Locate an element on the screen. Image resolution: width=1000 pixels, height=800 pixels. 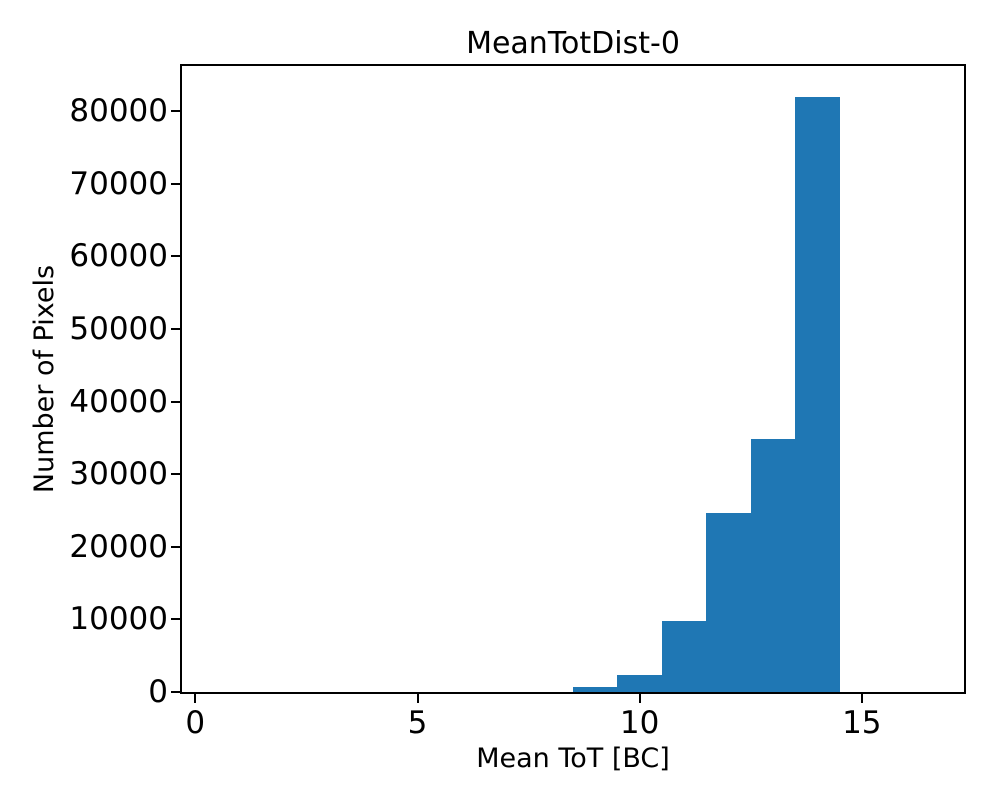
y-tick-label: 20000 is located at coordinates (118, 546).